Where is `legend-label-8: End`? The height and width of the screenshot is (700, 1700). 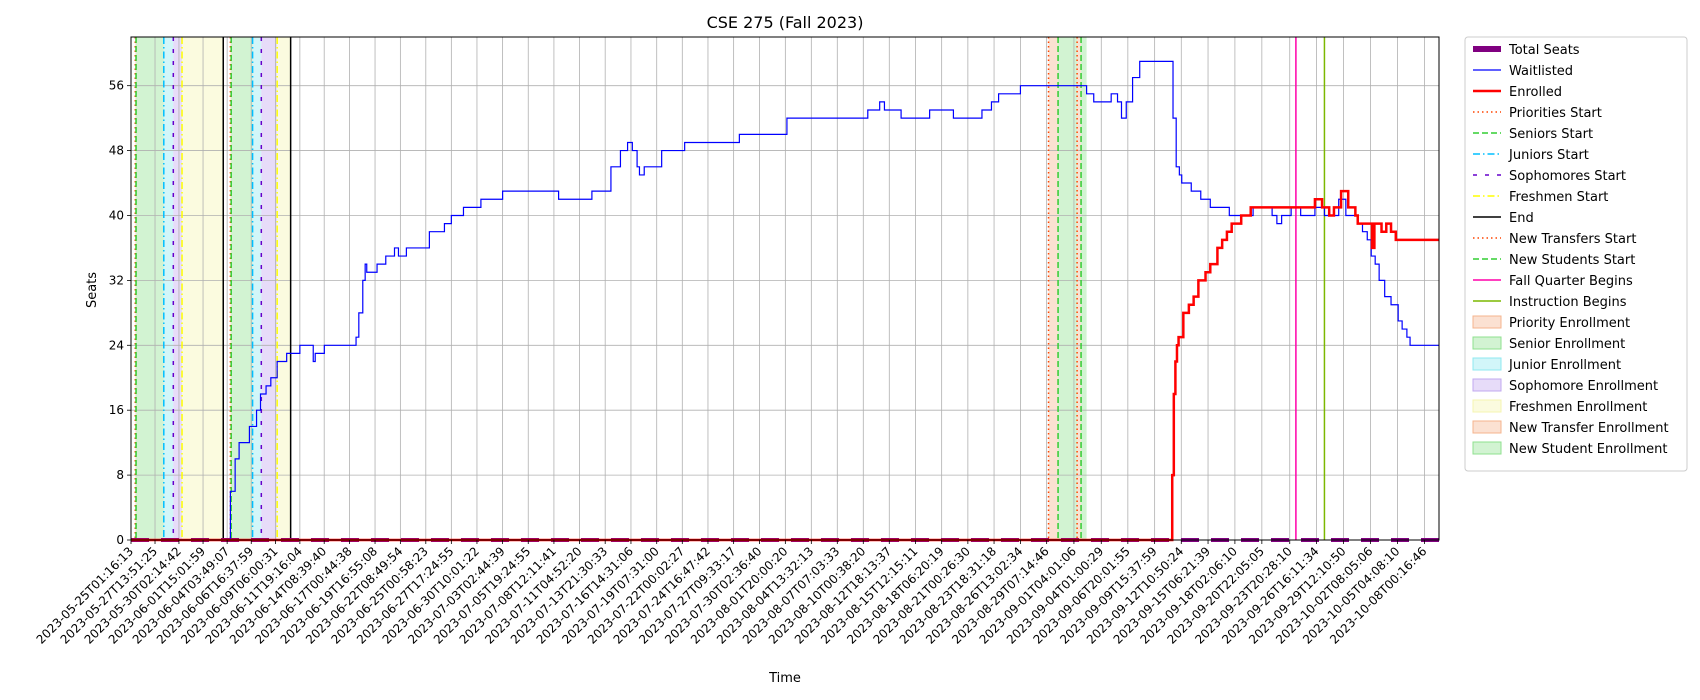
legend-label-8: End is located at coordinates (1521, 218).